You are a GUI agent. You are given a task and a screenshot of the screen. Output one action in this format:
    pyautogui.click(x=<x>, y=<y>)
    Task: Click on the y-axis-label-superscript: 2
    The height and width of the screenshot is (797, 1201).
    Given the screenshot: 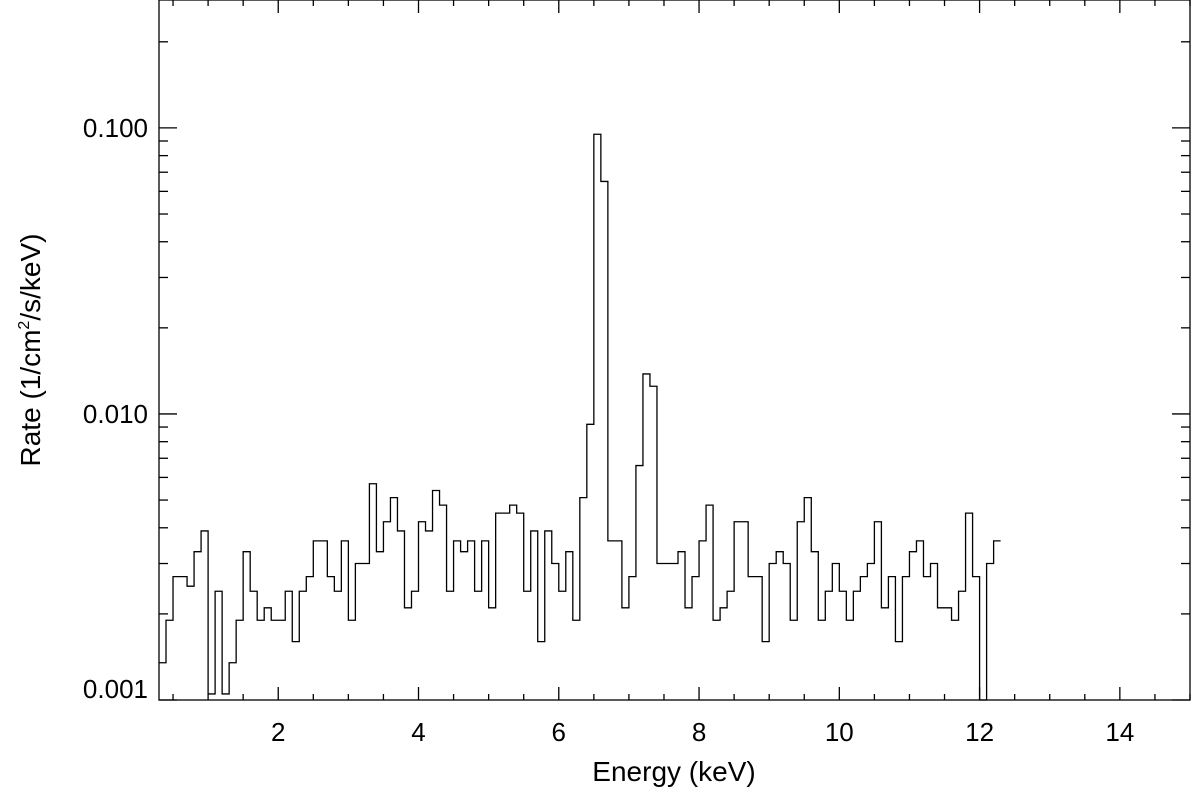 What is the action you would take?
    pyautogui.click(x=24, y=325)
    